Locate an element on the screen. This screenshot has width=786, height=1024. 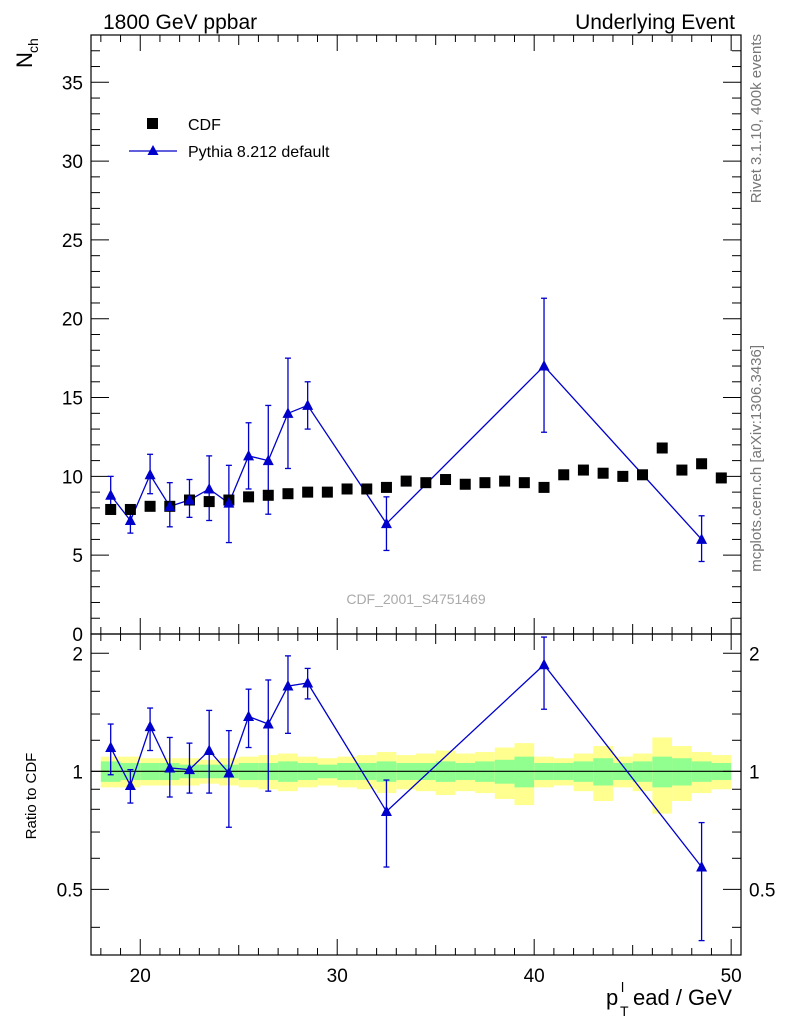
ratio-y-tick-label-right: 2 is located at coordinates (754, 654).